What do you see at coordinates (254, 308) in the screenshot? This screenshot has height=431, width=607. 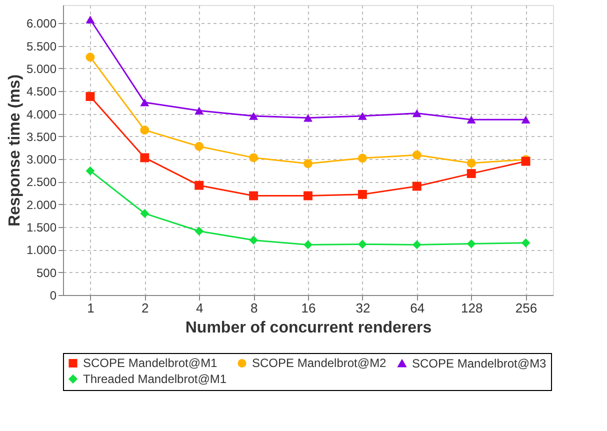 I see `x-tick-label: 8` at bounding box center [254, 308].